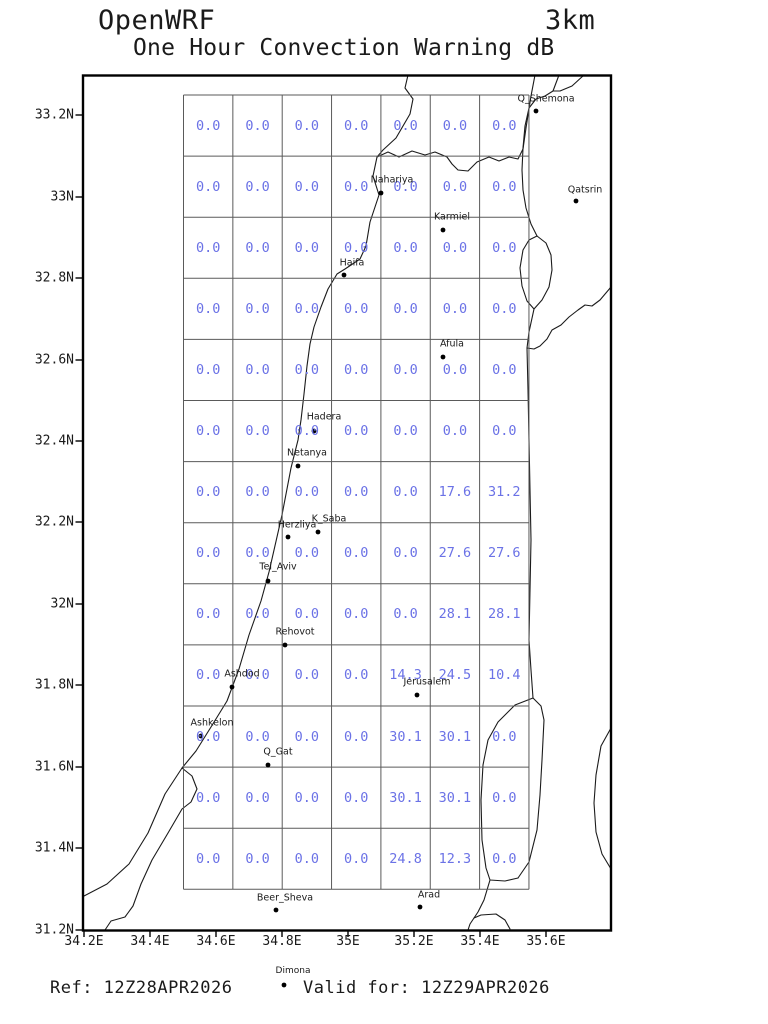  I want to click on city-dot-beer_sheva, so click(276, 910).